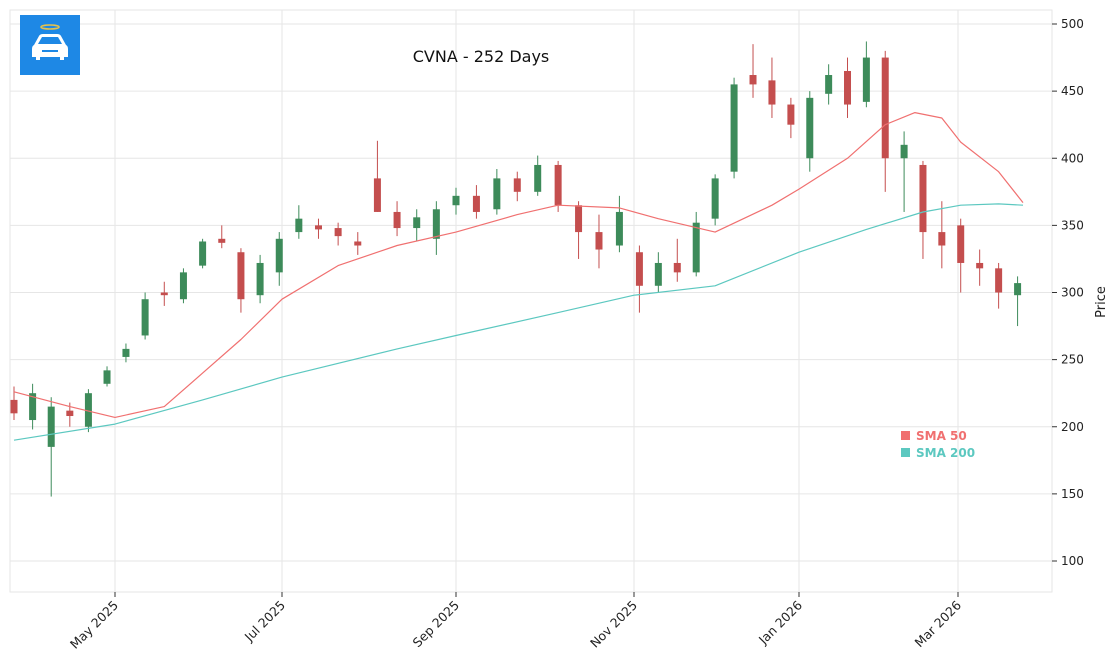 The height and width of the screenshot is (670, 1117). I want to click on x-tick-label: Jul 2025, so click(264, 621).